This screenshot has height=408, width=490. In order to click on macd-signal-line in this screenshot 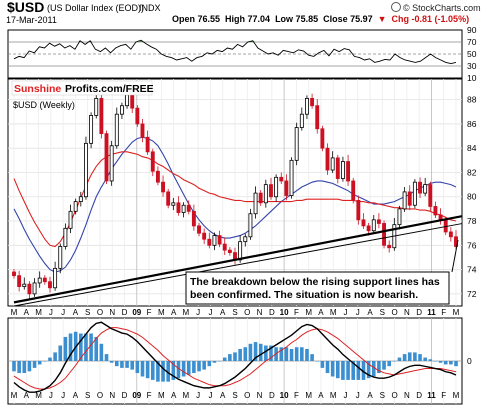, I will do `click(235, 358)`.